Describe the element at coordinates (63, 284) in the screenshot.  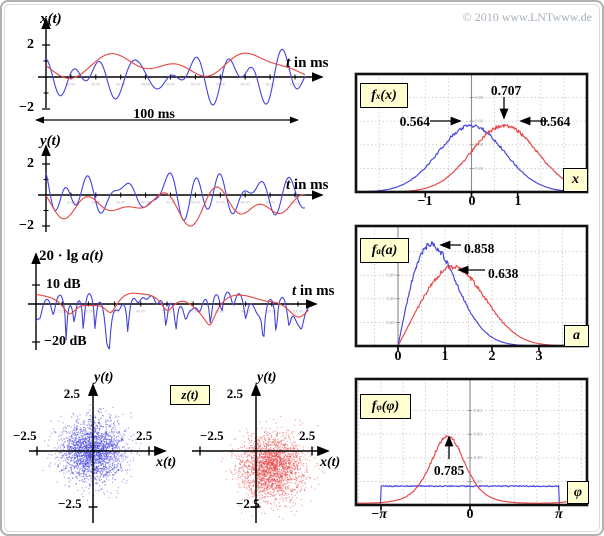
I see `adb-ytick-10db: 10 dB` at that location.